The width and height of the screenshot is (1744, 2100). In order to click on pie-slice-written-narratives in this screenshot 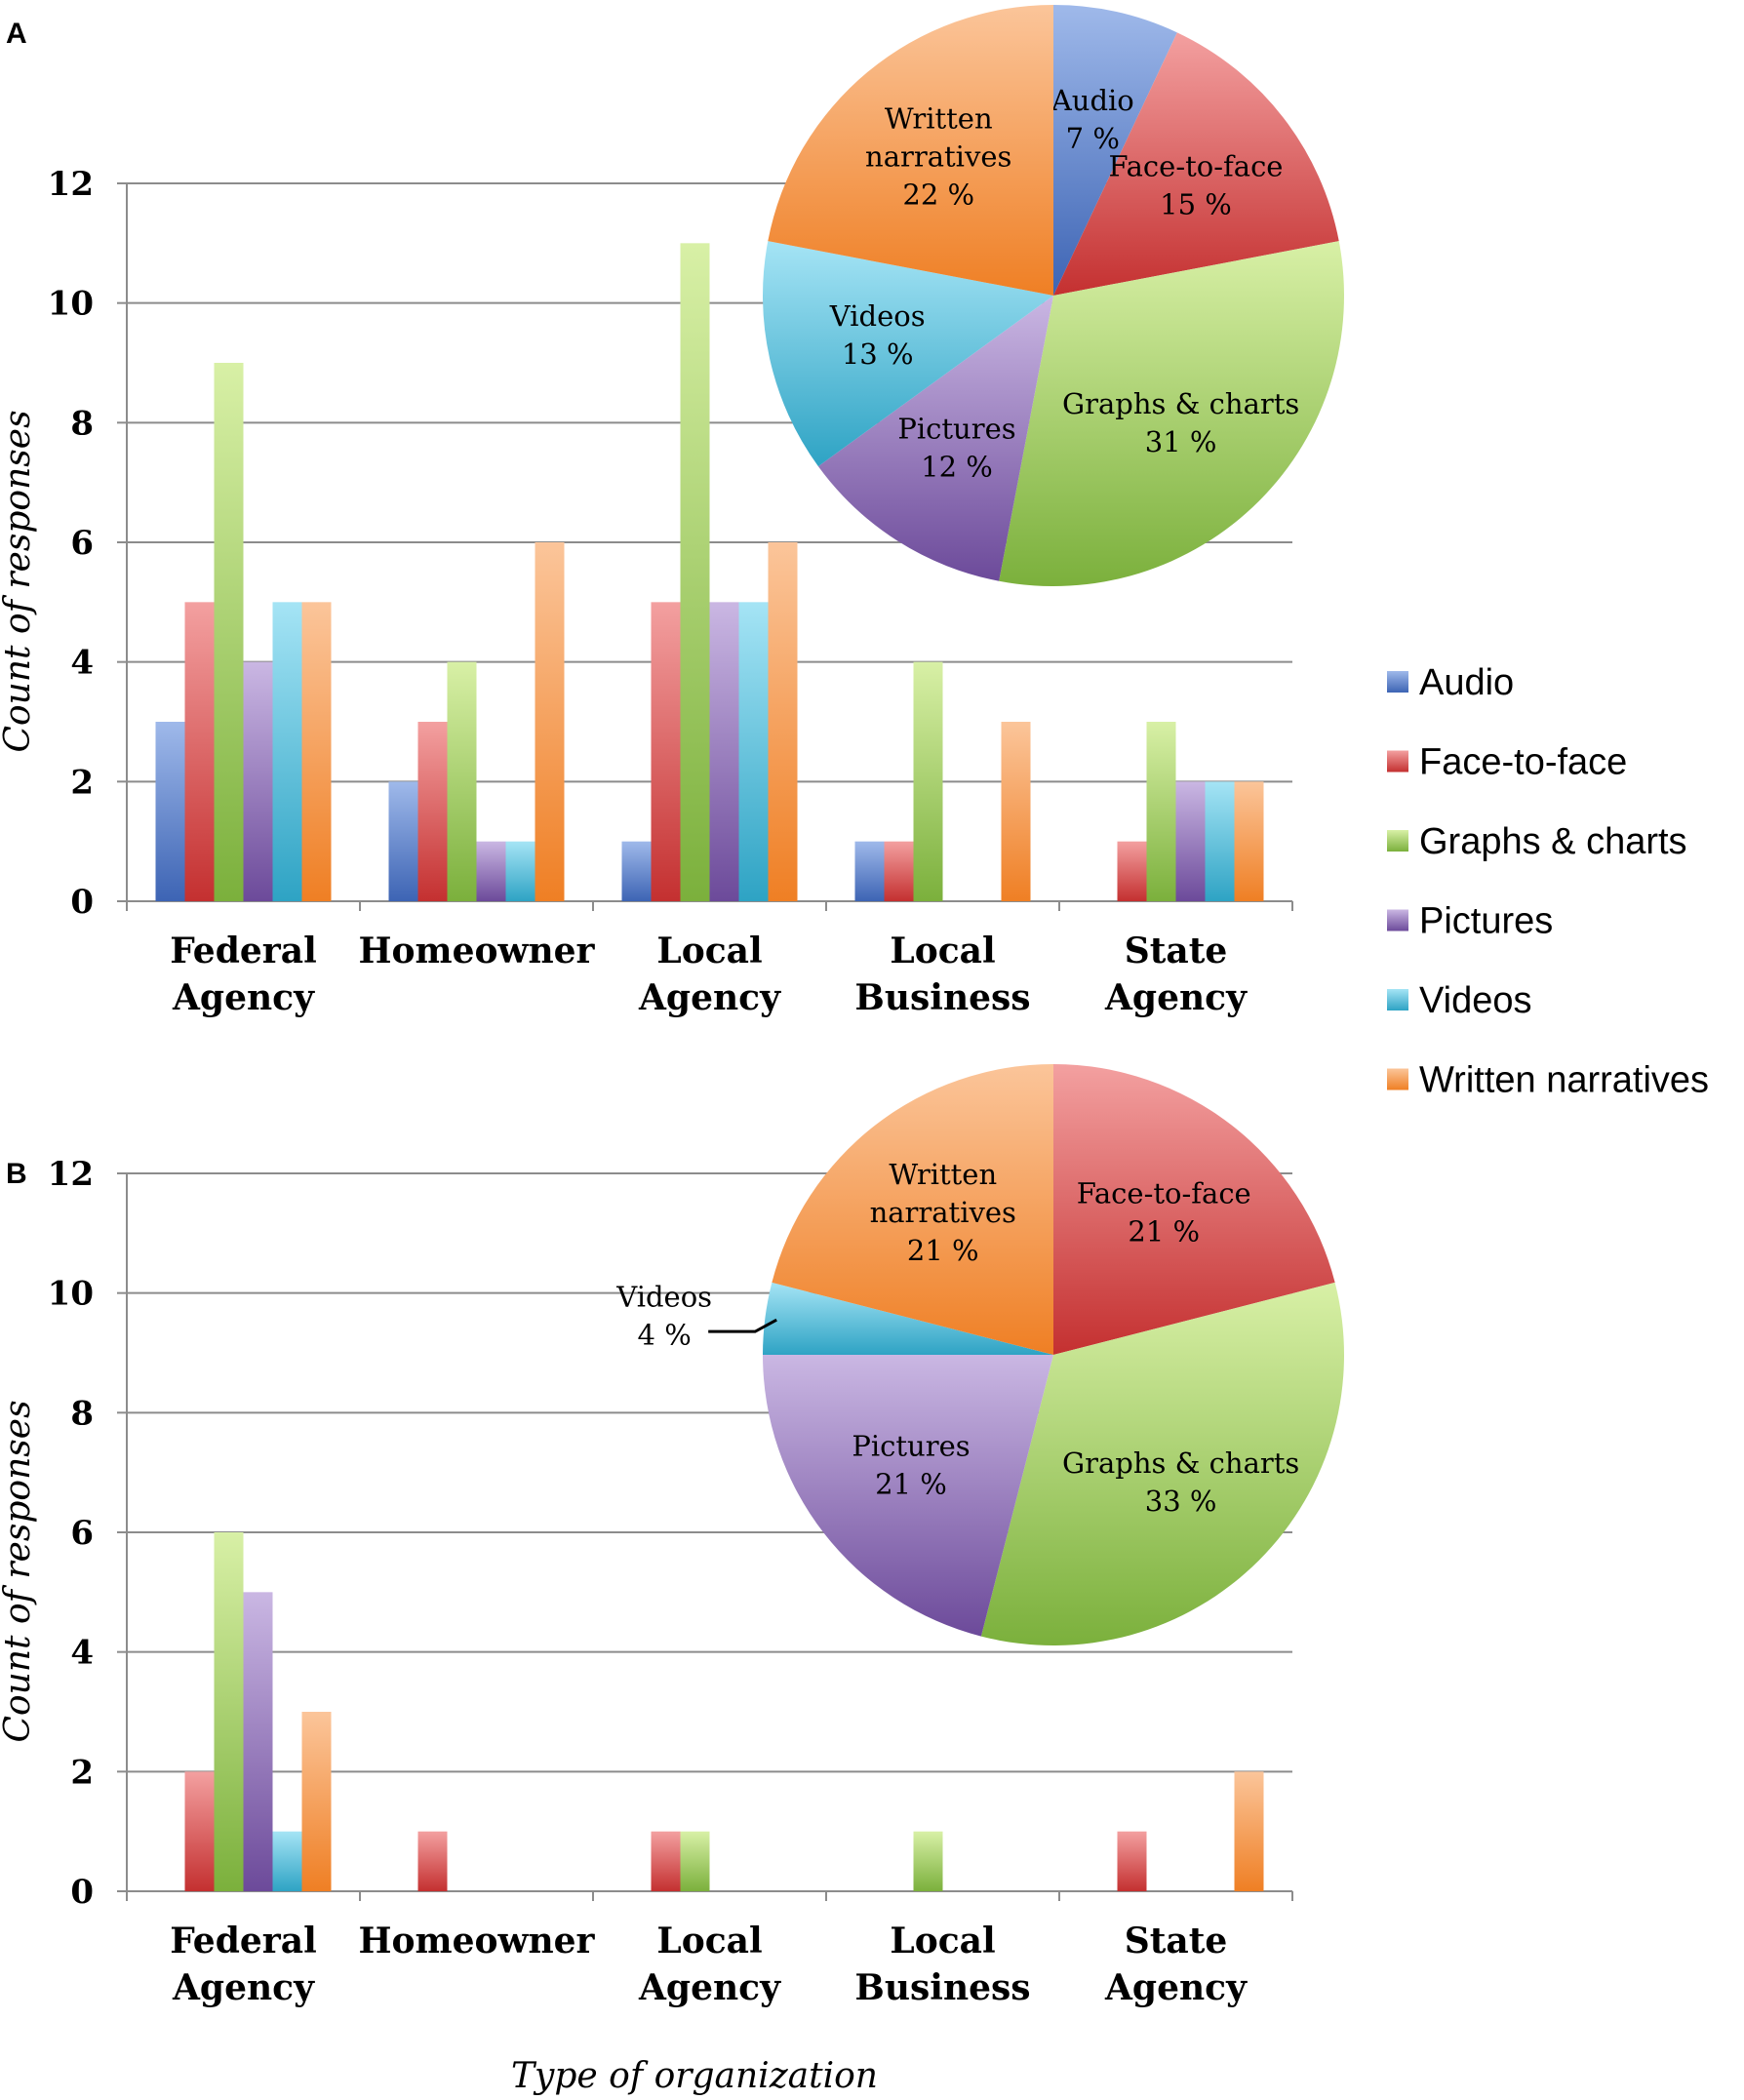, I will do `click(910, 151)`.